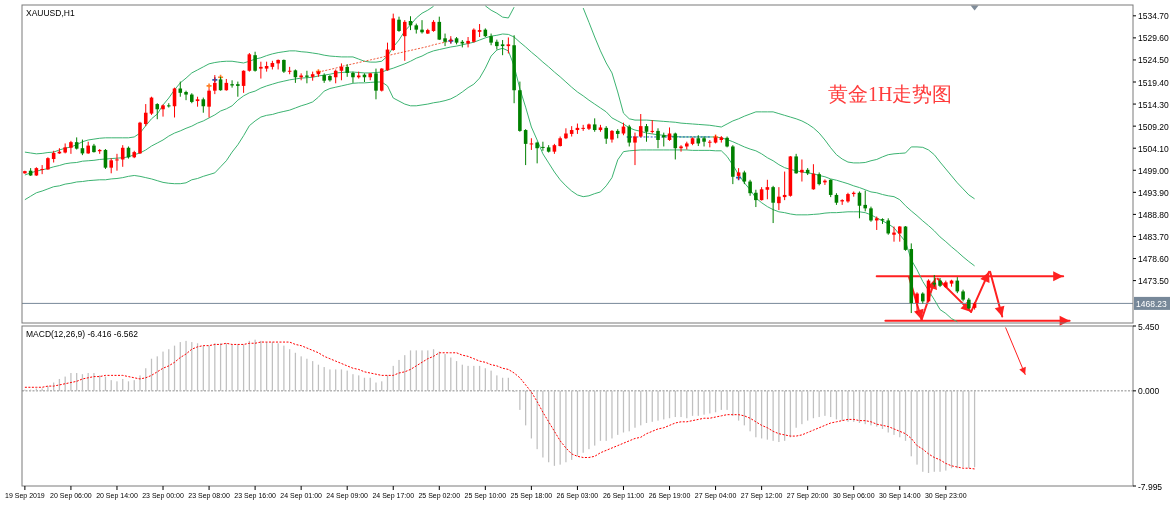 The width and height of the screenshot is (1170, 505). Describe the element at coordinates (1150, 486) in the screenshot. I see `y-tick-label: -7.995` at that location.